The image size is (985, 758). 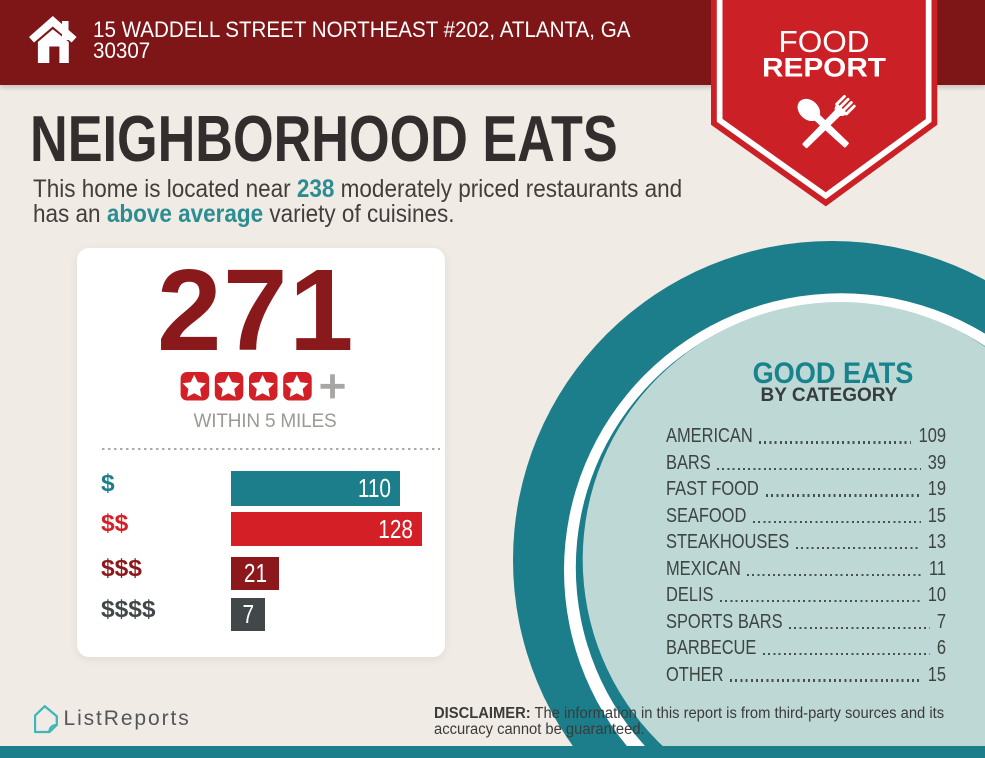 What do you see at coordinates (824, 68) in the screenshot?
I see `svg-text: REPORT` at bounding box center [824, 68].